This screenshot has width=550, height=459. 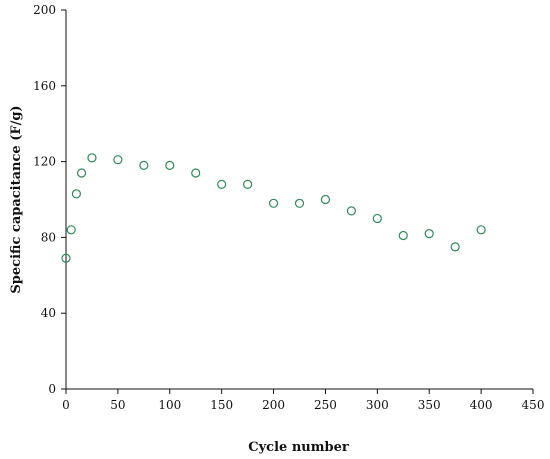 What do you see at coordinates (169, 405) in the screenshot?
I see `x-tick-label: 100` at bounding box center [169, 405].